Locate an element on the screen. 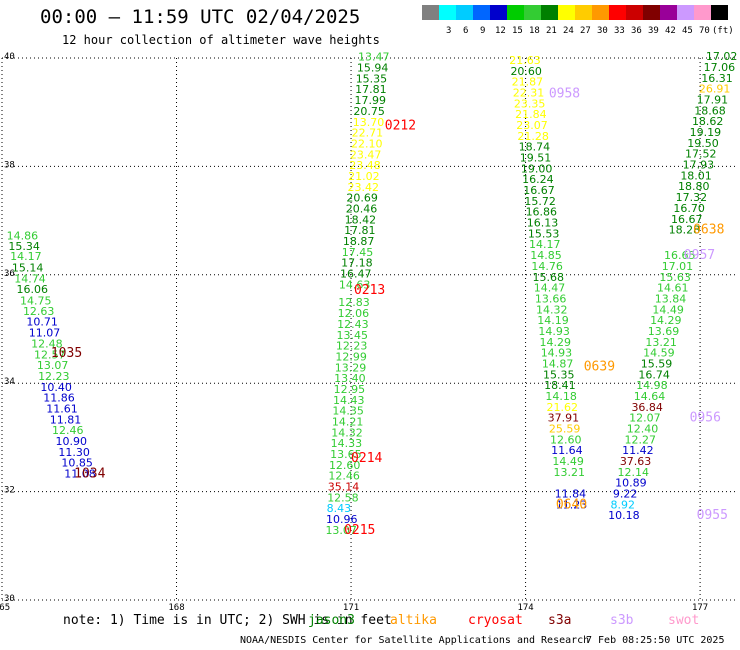 The width and height of the screenshot is (740, 650). wave-height-value: 15.35 is located at coordinates (372, 78).